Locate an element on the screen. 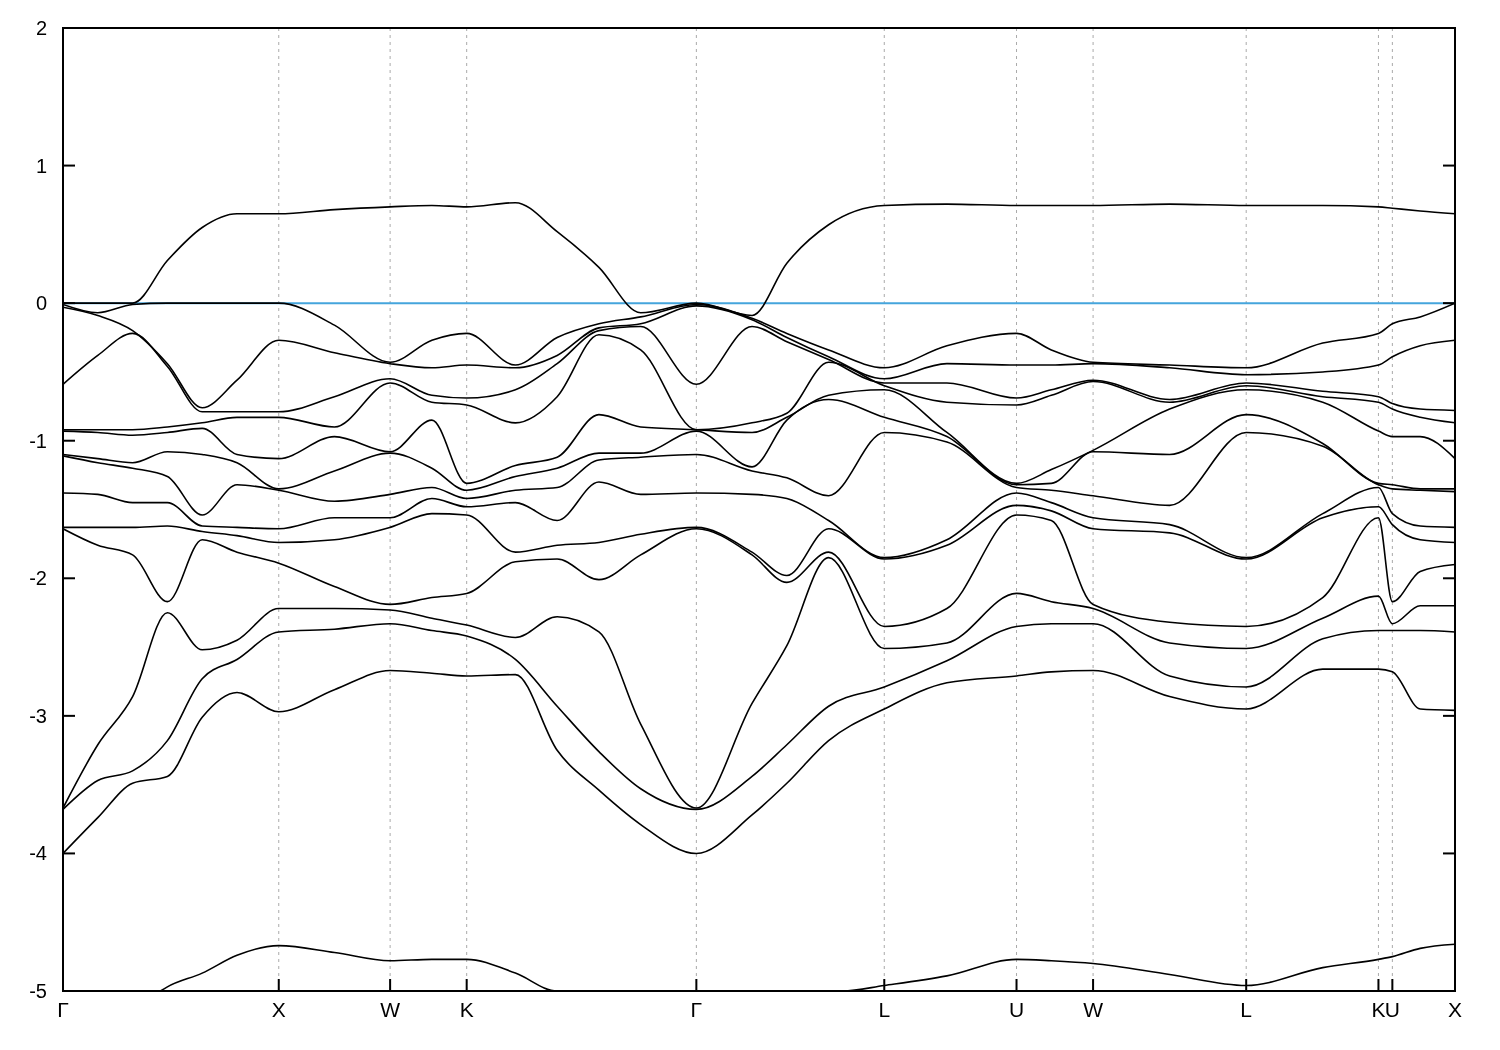 The image size is (1500, 1050). y-tick-label: -3 is located at coordinates (38, 715).